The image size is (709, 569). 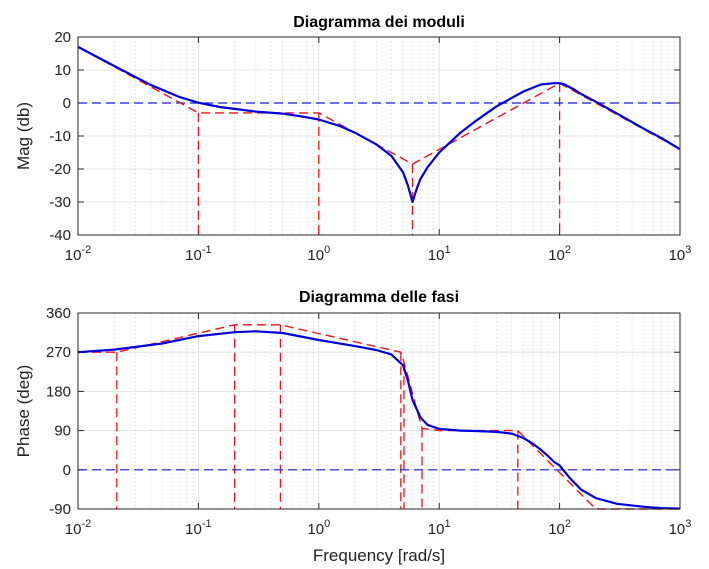 I want to click on phase-y-tick-label: 90, so click(x=62, y=431).